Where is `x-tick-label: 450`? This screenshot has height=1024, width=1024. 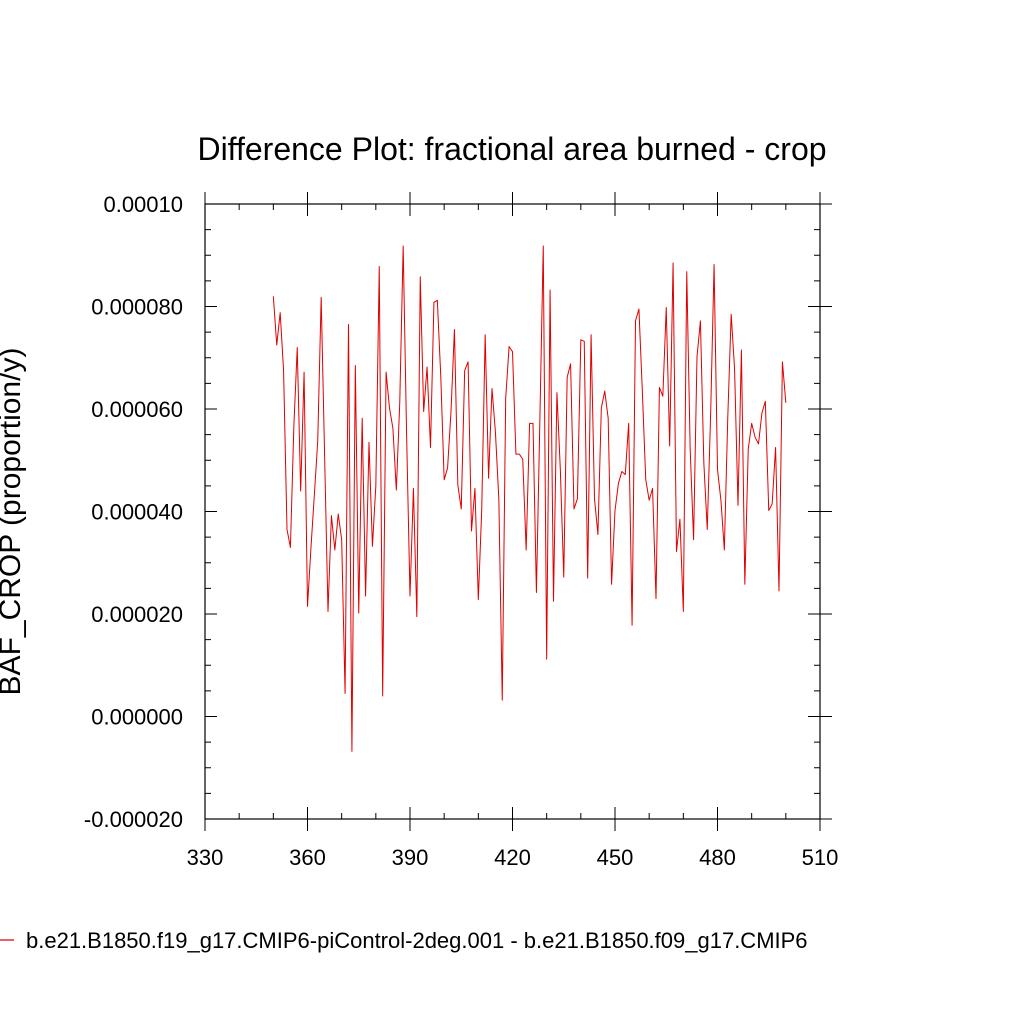 x-tick-label: 450 is located at coordinates (615, 857).